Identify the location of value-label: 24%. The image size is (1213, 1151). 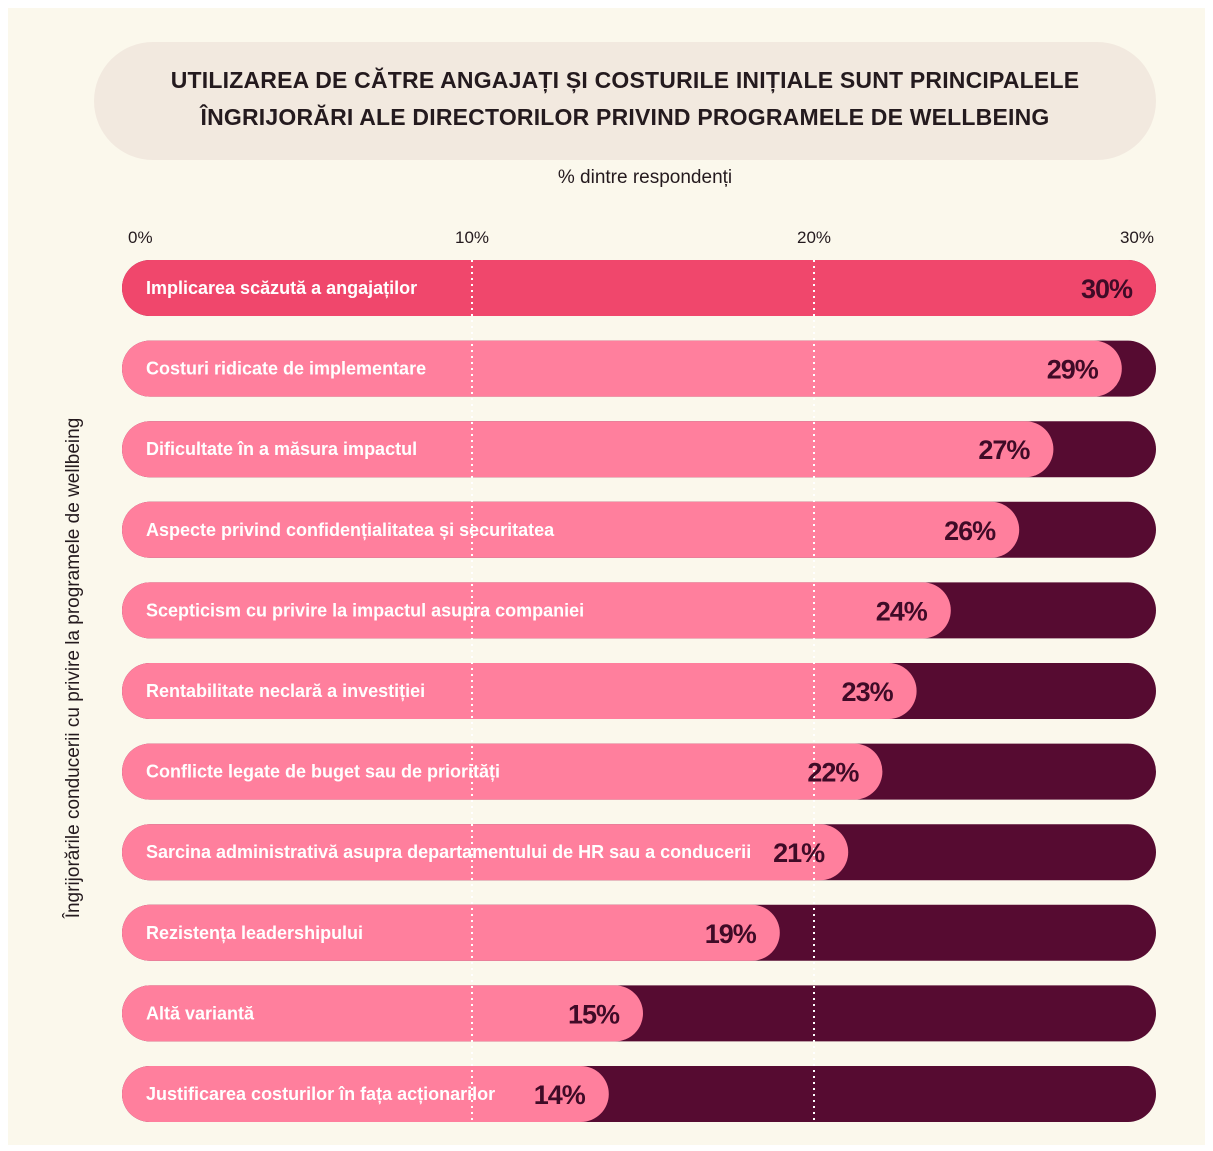
(902, 611).